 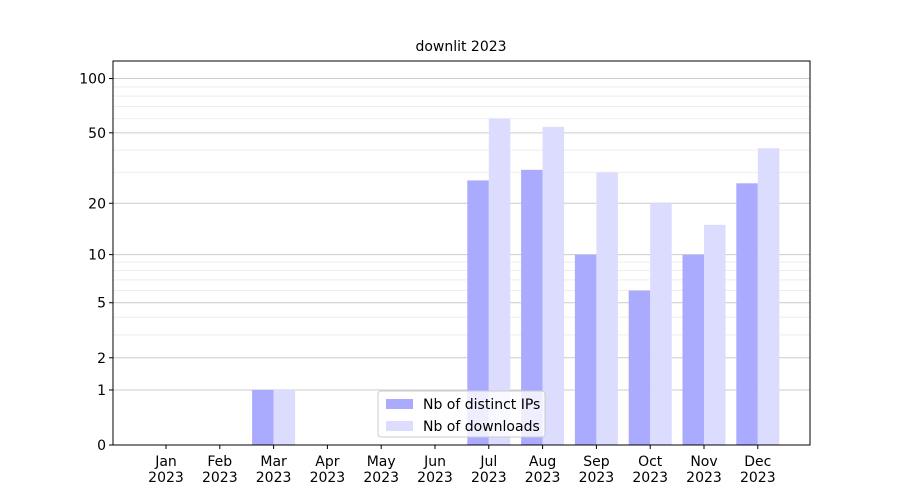 What do you see at coordinates (650, 462) in the screenshot?
I see `x-tick-label: Oct` at bounding box center [650, 462].